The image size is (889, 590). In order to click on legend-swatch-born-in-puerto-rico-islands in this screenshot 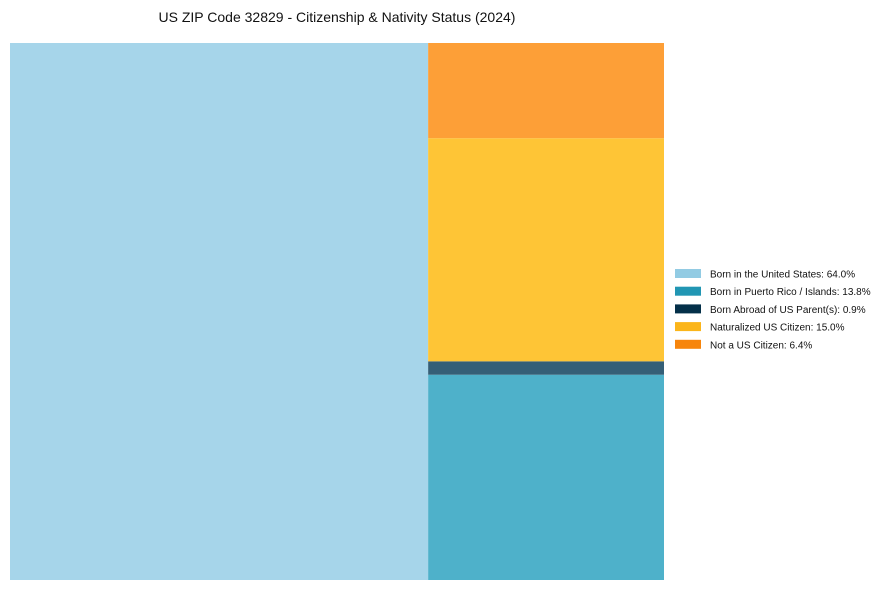, I will do `click(688, 291)`.